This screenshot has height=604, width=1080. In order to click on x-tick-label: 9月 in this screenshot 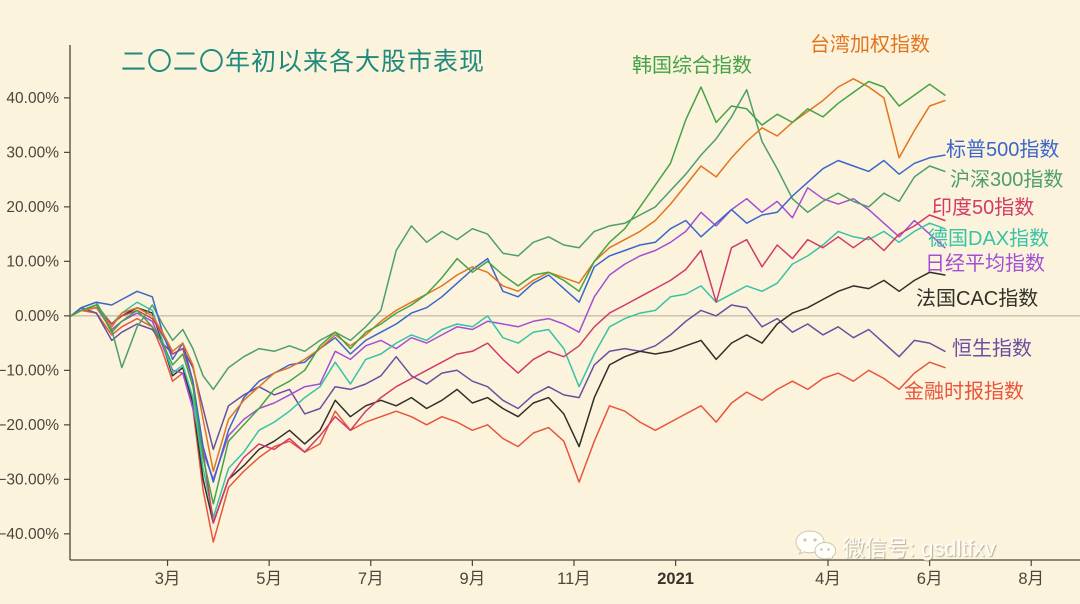, I will do `click(473, 579)`.